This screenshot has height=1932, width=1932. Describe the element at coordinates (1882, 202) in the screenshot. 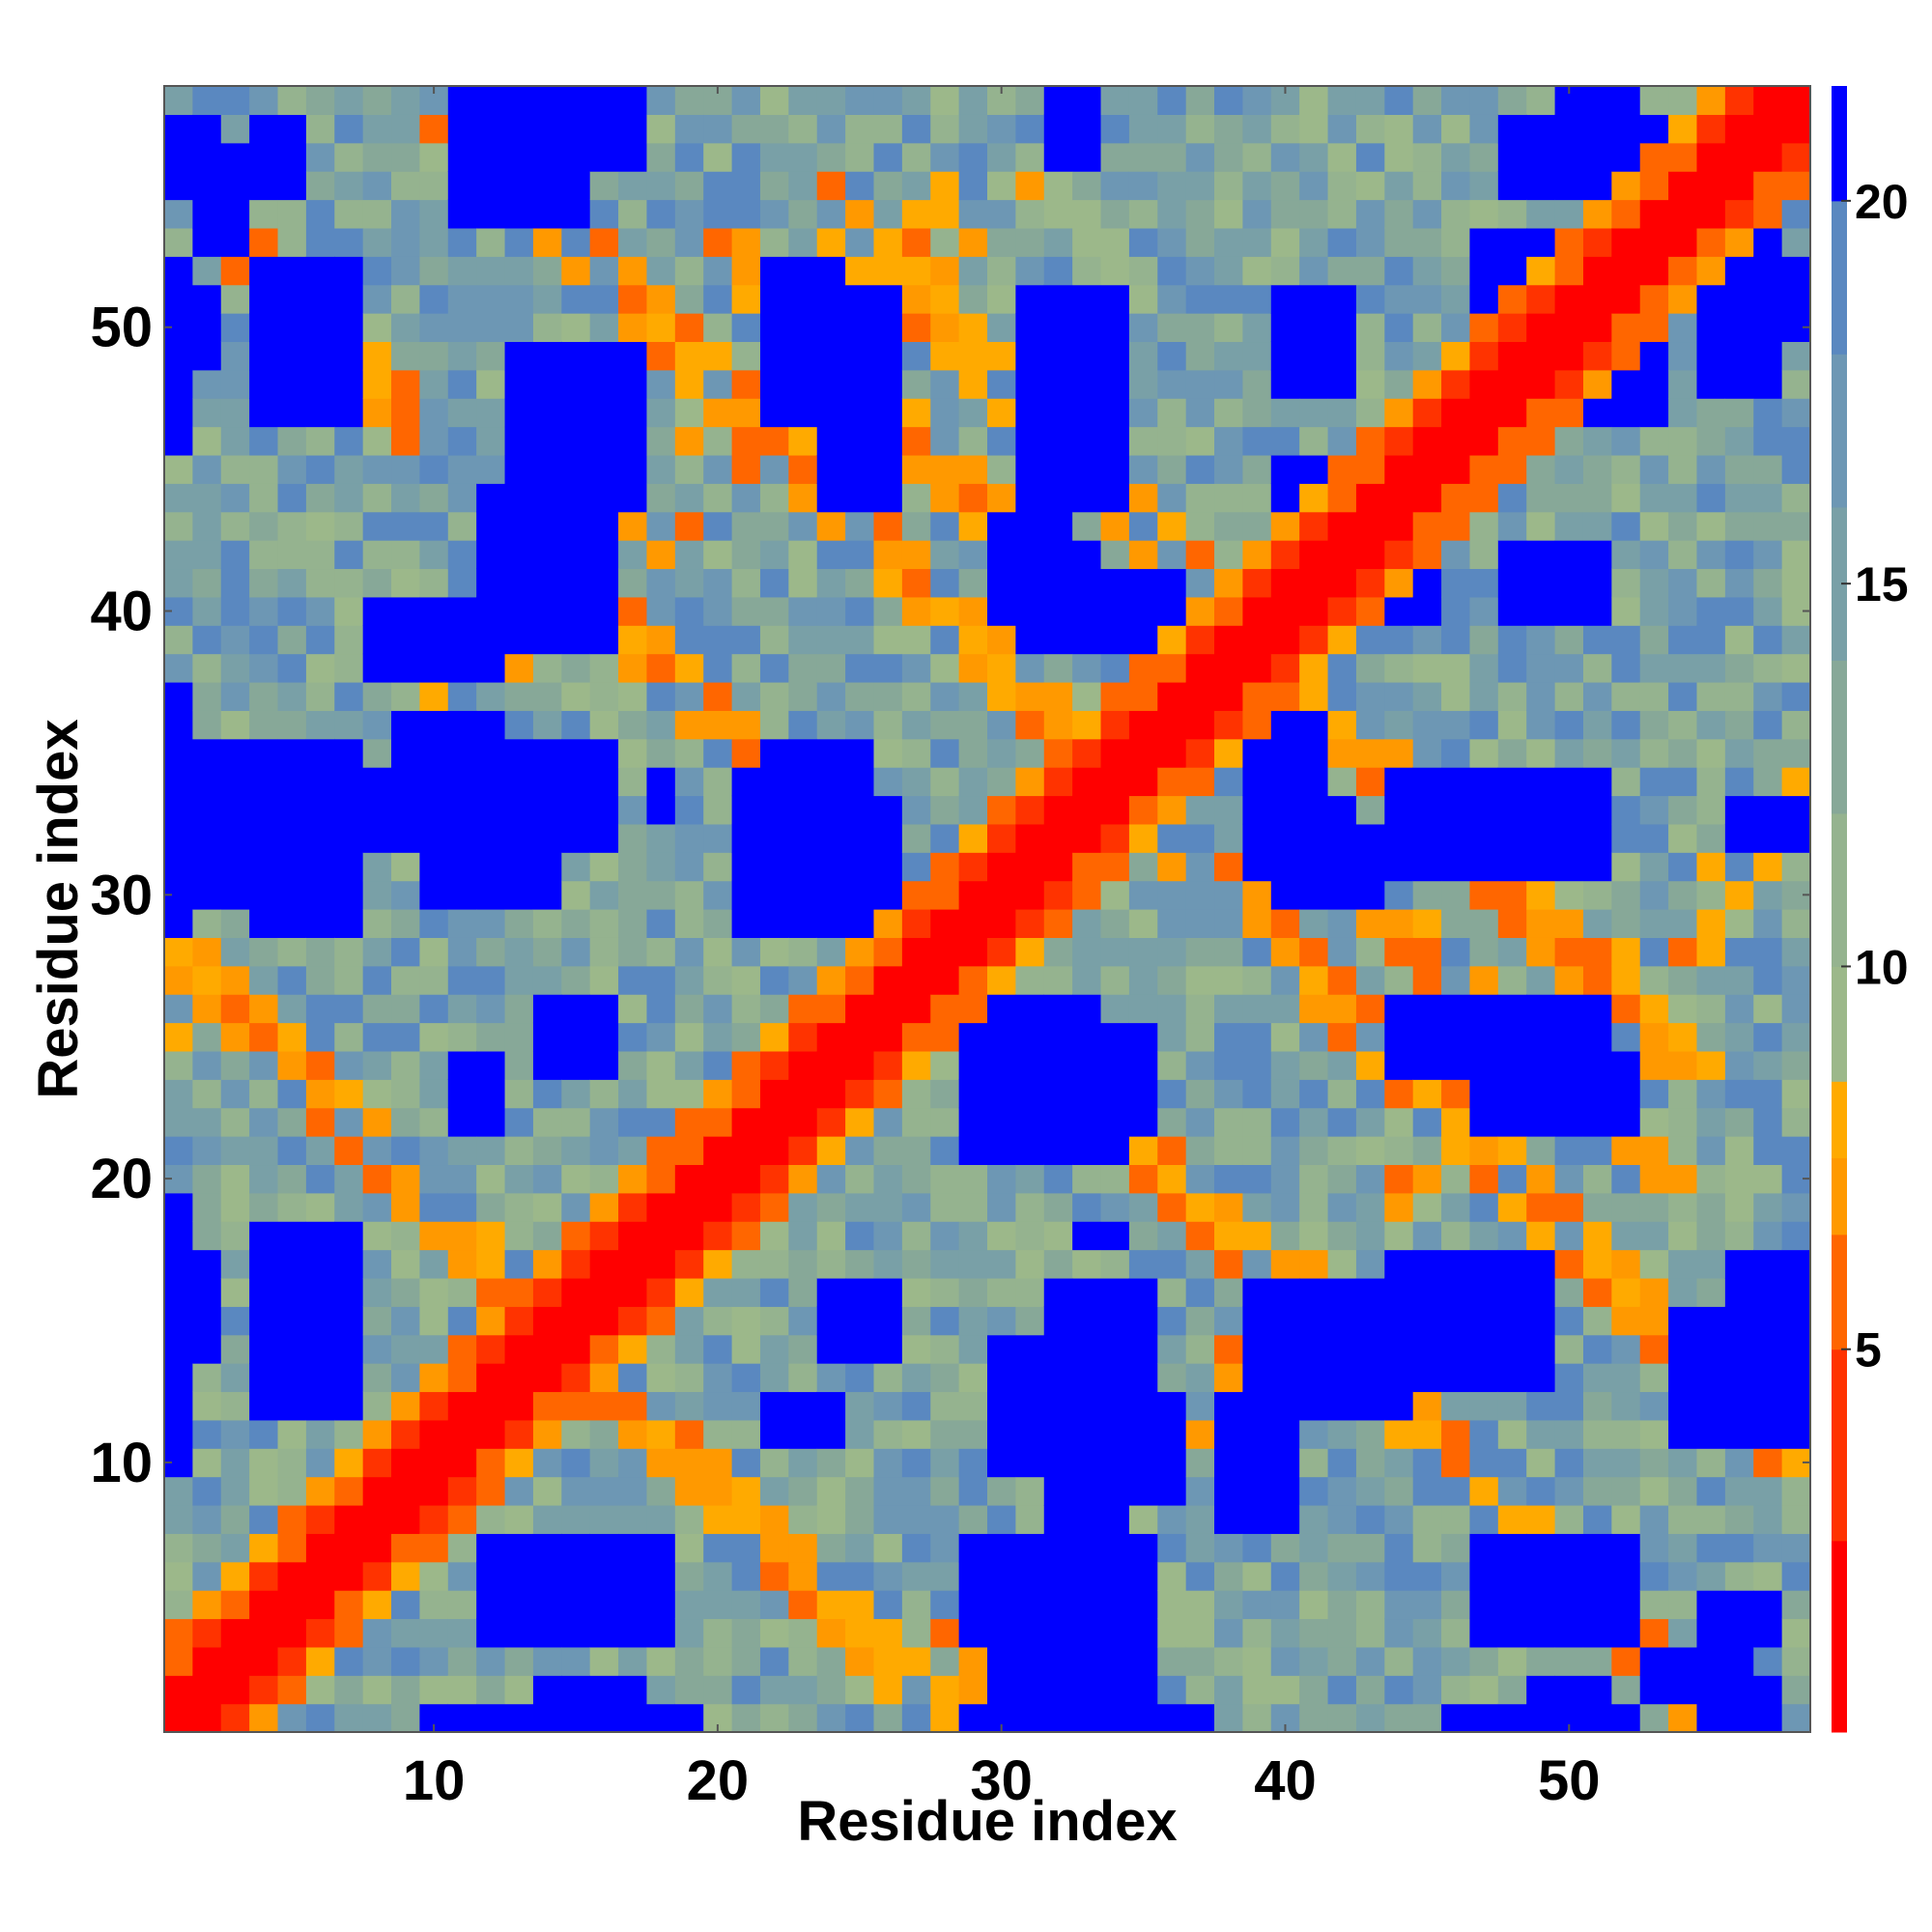

I see `colorbar-tick-label: 20` at that location.